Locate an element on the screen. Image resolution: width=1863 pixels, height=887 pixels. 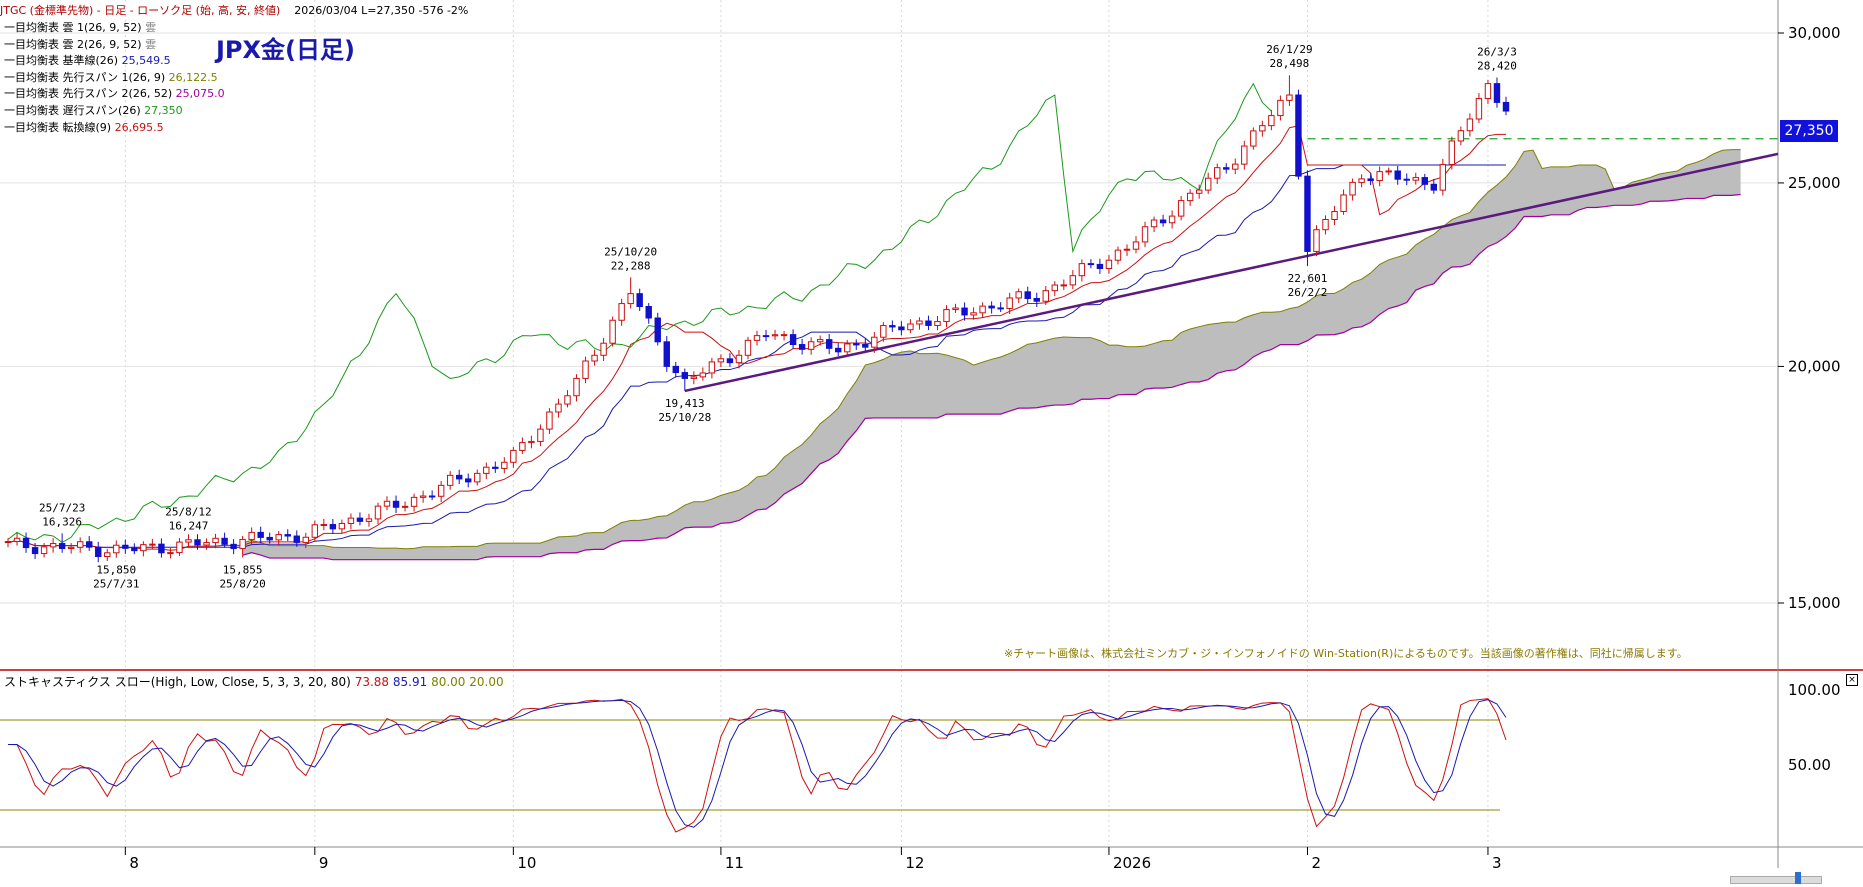
annotation-label-2: 28,420 is located at coordinates (1497, 65).